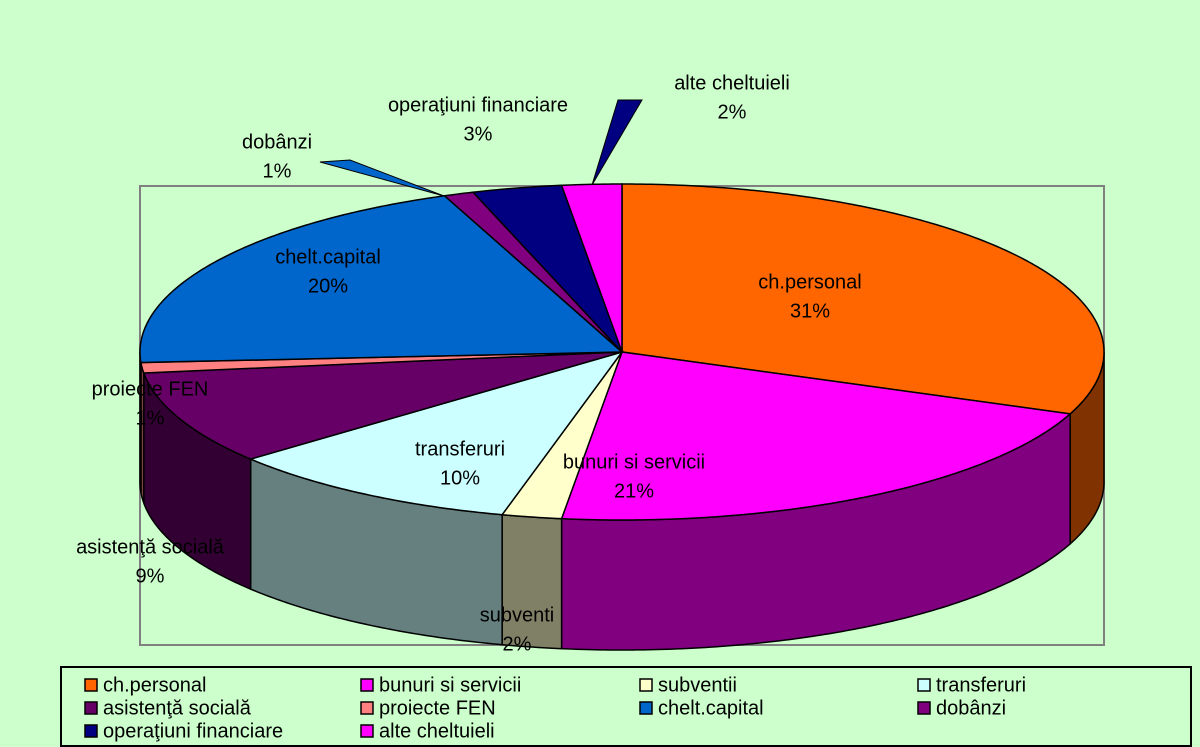 Image resolution: width=1200 pixels, height=747 pixels. I want to click on slice-side, so click(532, 581).